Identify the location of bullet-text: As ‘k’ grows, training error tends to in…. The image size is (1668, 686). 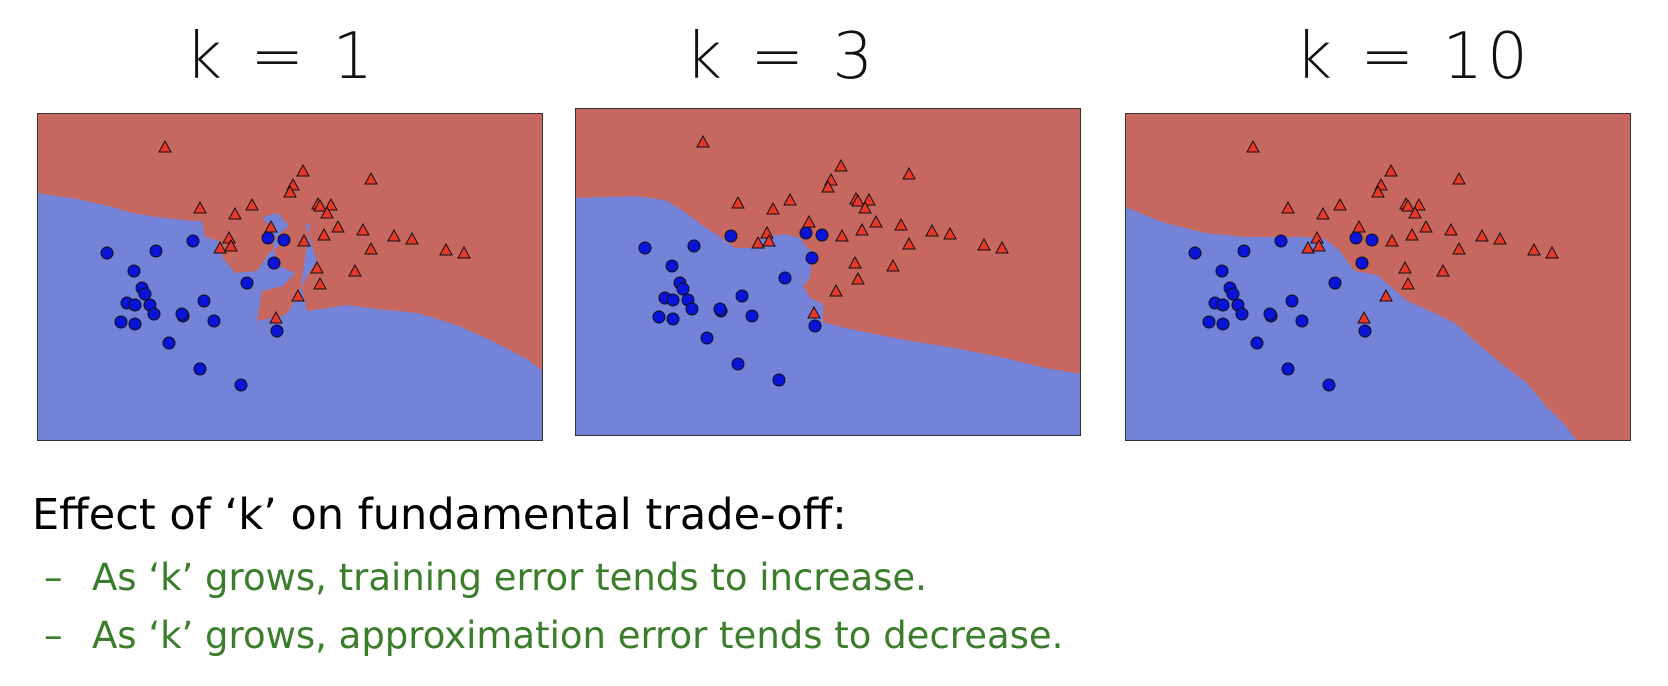
(509, 577).